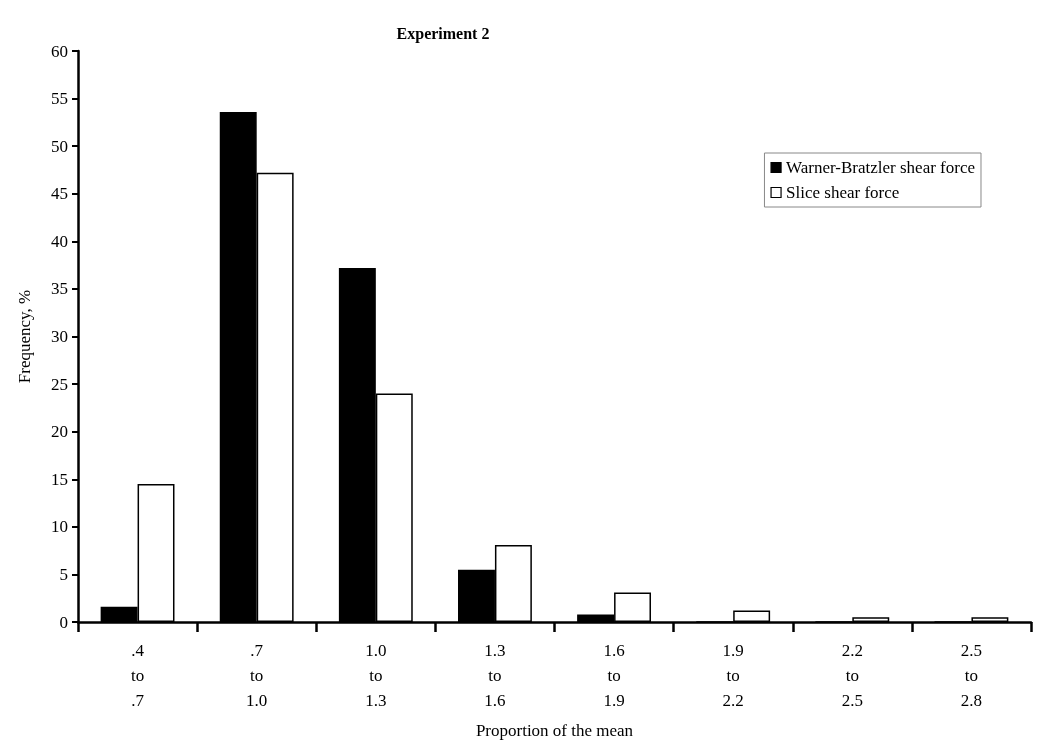  What do you see at coordinates (376, 675) in the screenshot?
I see `x-tick-label: 1.0 to 1.3` at bounding box center [376, 675].